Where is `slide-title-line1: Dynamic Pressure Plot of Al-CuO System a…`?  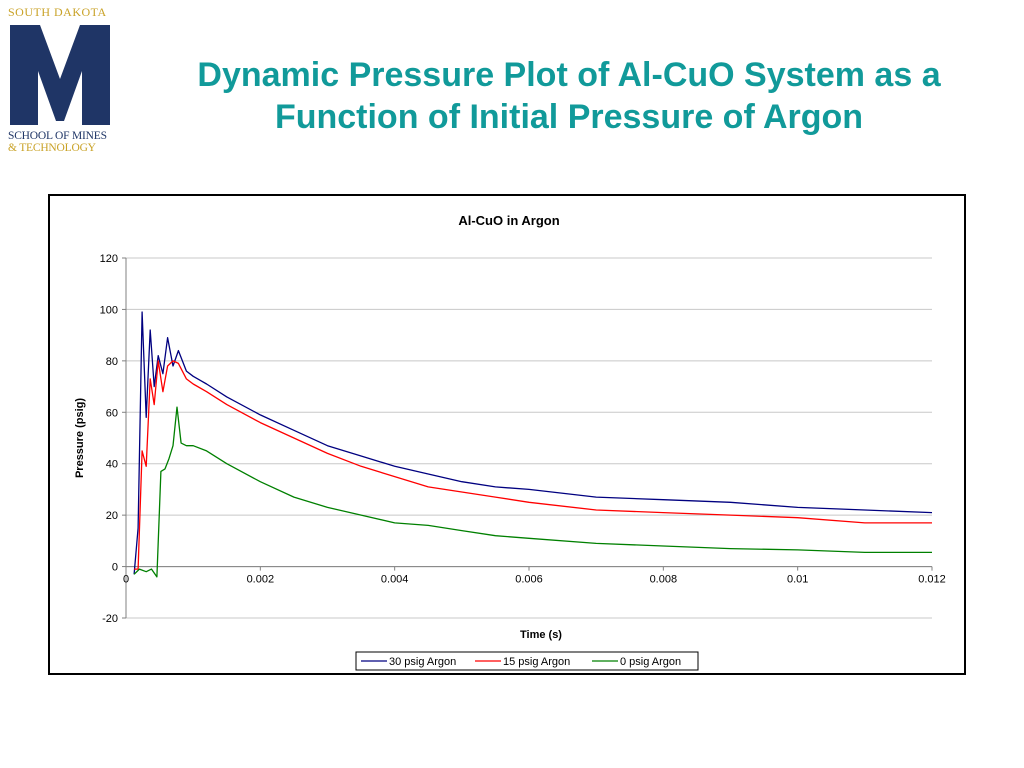 slide-title-line1: Dynamic Pressure Plot of Al-CuO System a… is located at coordinates (569, 75).